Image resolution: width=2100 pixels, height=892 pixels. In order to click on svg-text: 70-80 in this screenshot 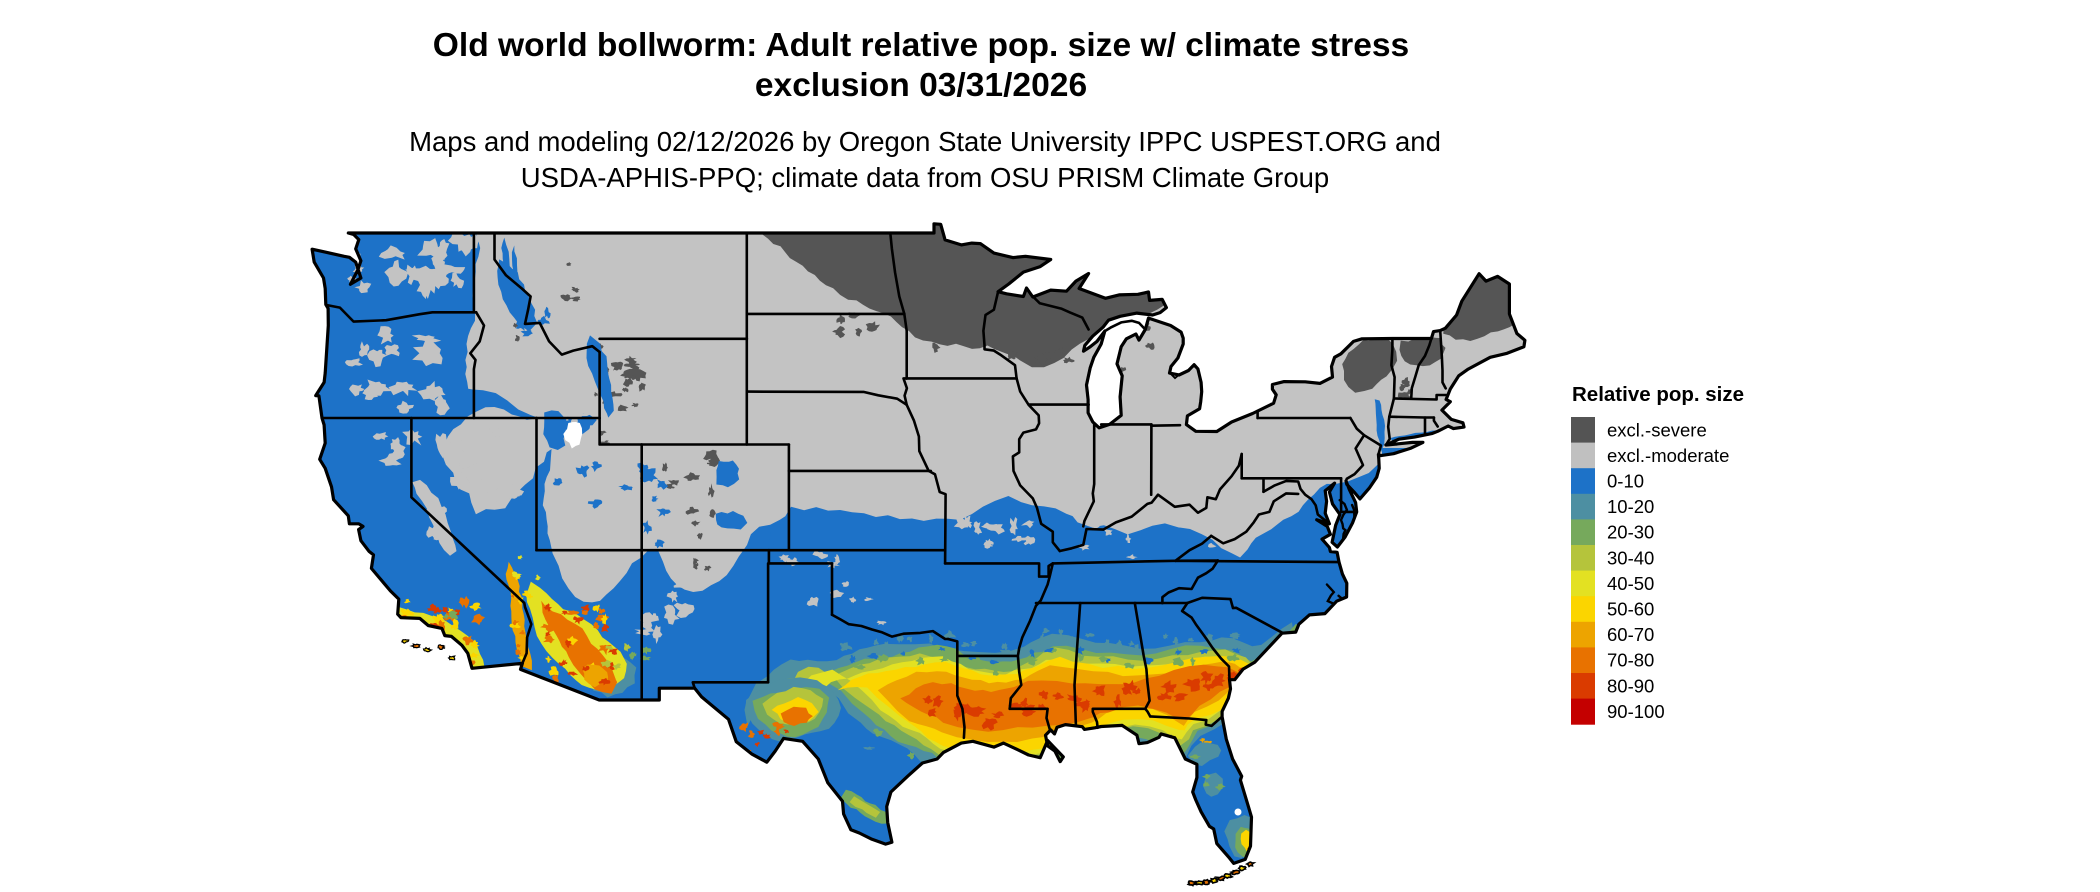, I will do `click(1630, 660)`.